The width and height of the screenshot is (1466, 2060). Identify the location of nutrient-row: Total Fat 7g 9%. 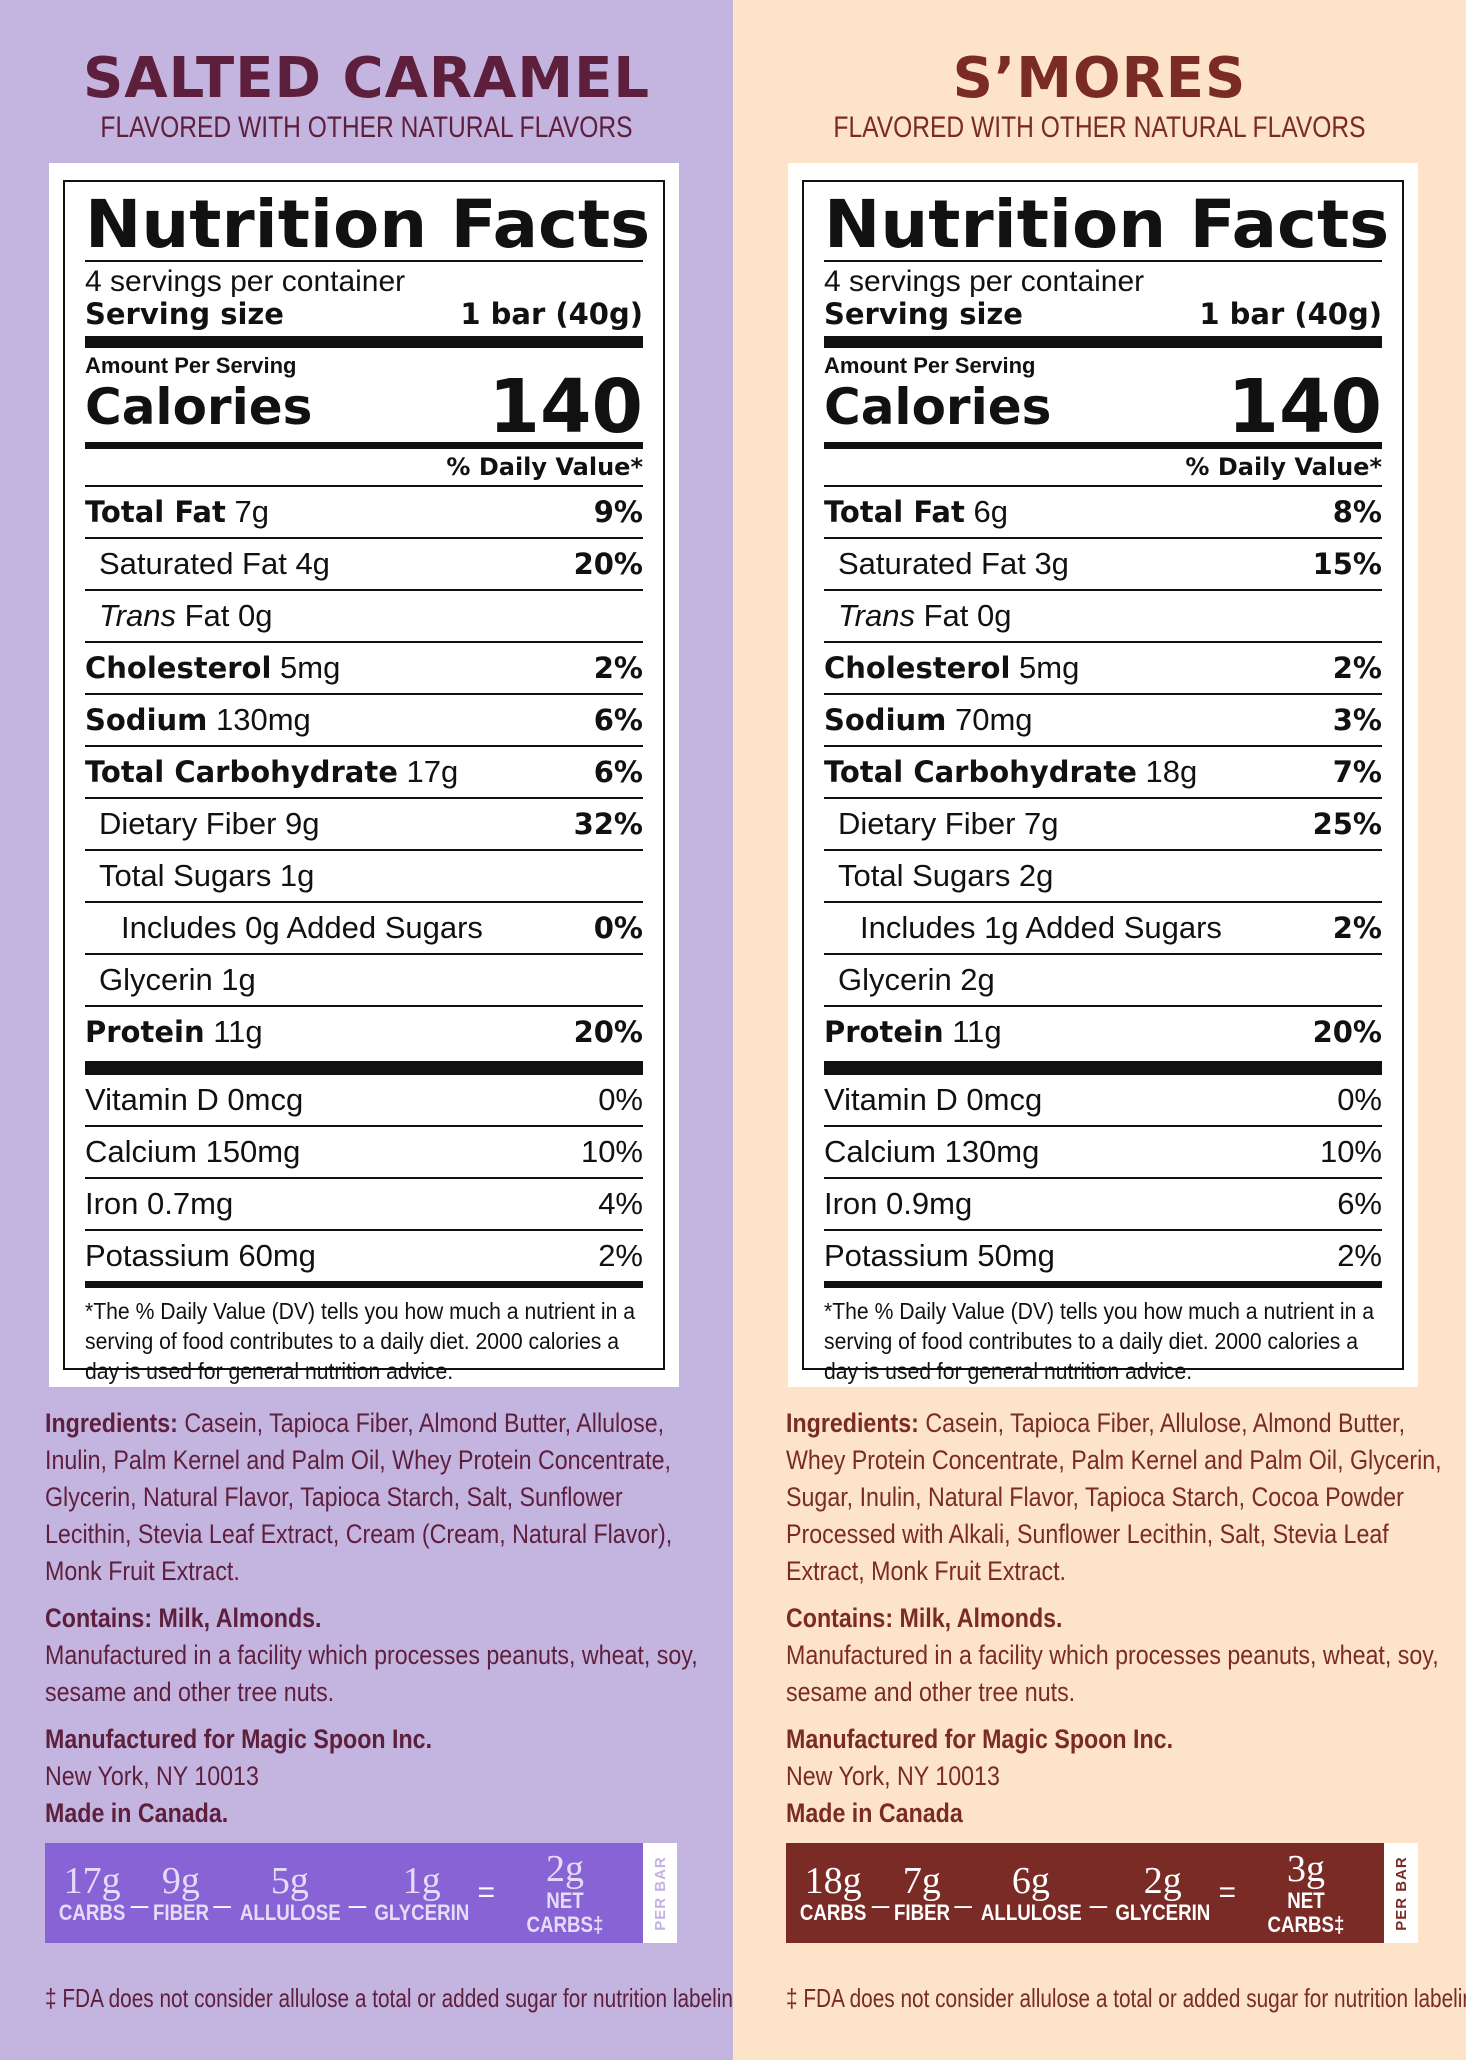
(364, 512).